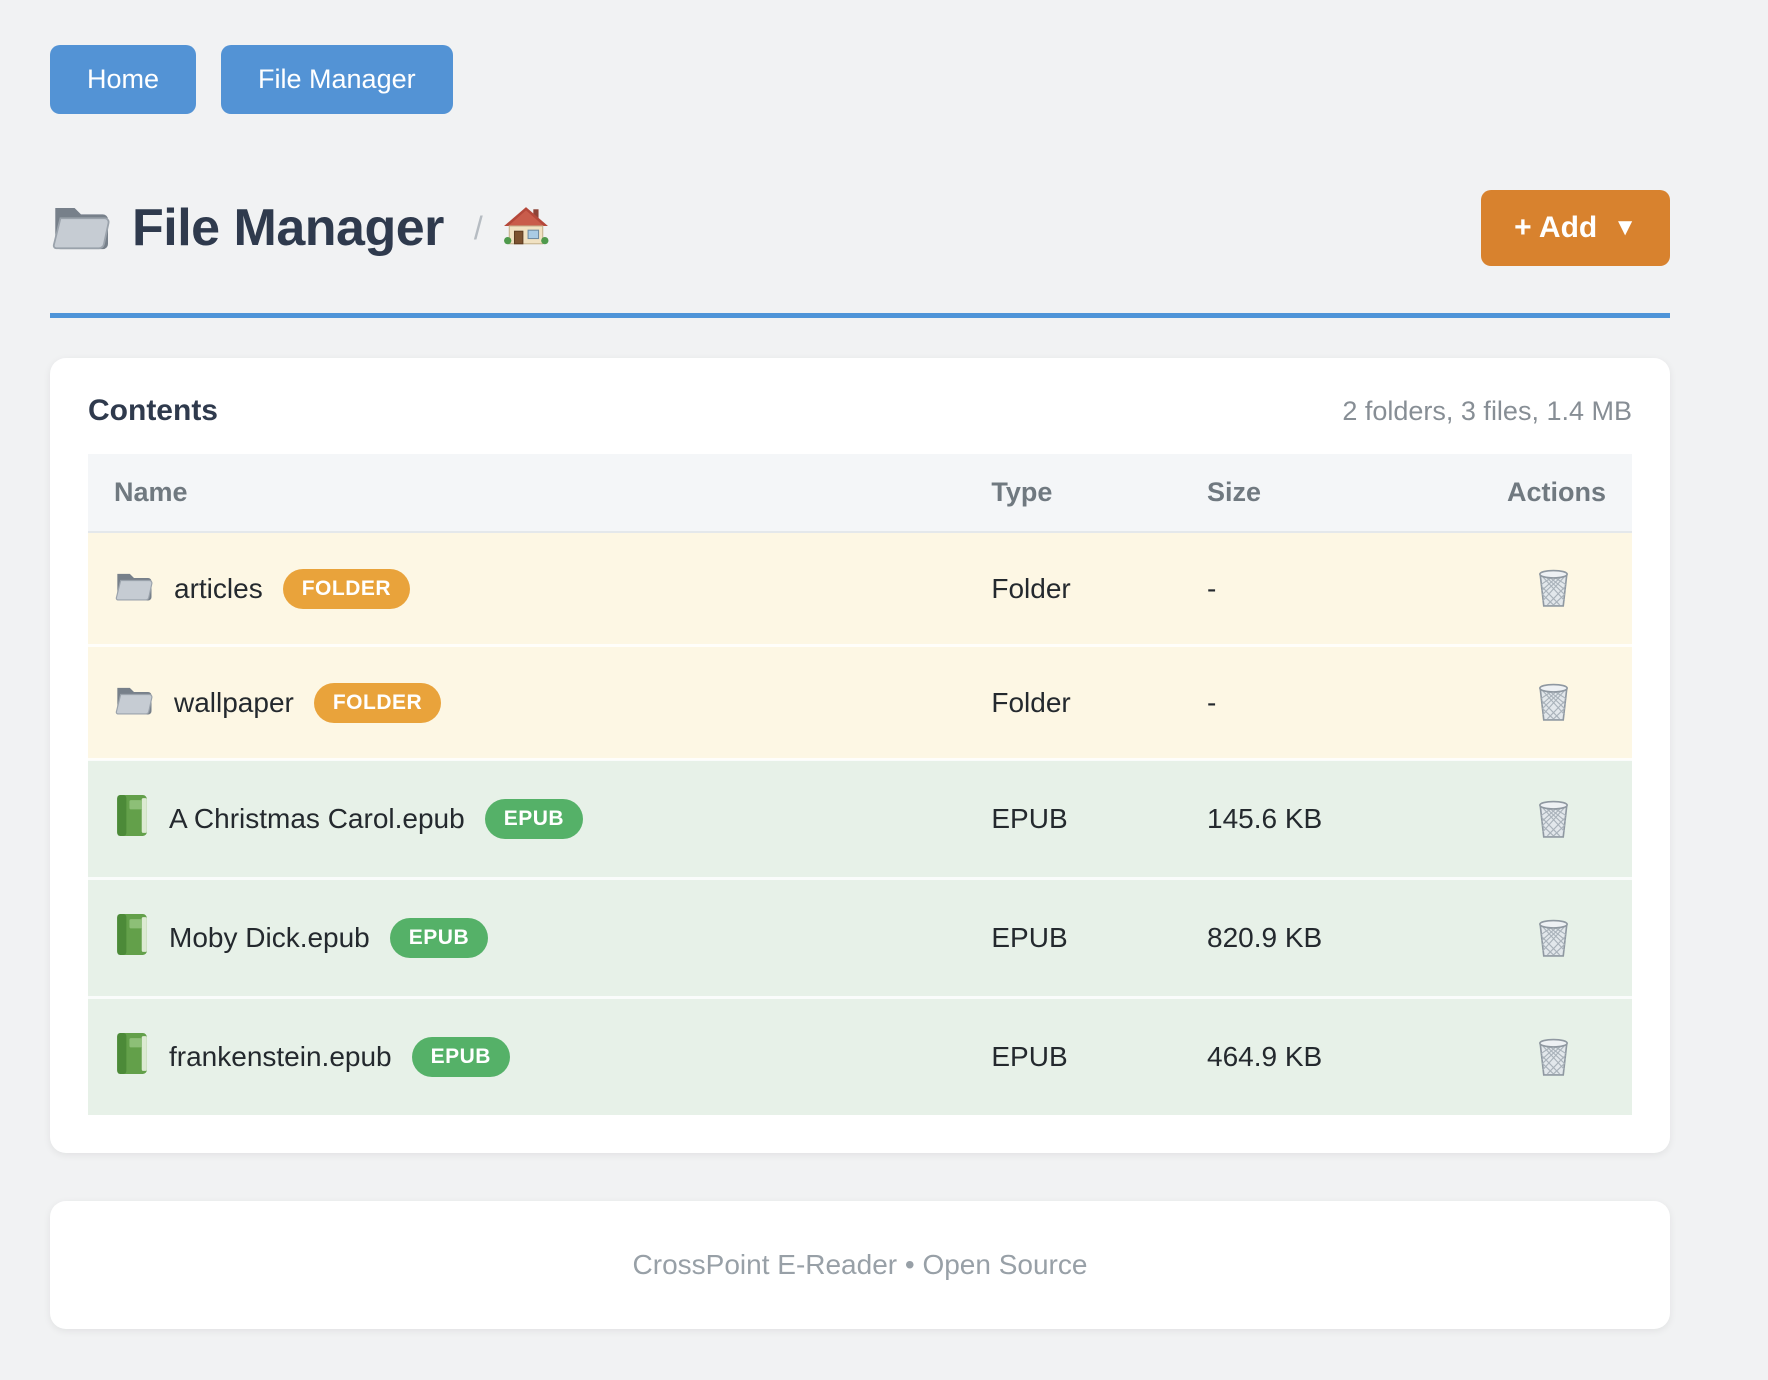 The image size is (1768, 1380). Describe the element at coordinates (1556, 493) in the screenshot. I see `column-header-actions: Actions` at that location.